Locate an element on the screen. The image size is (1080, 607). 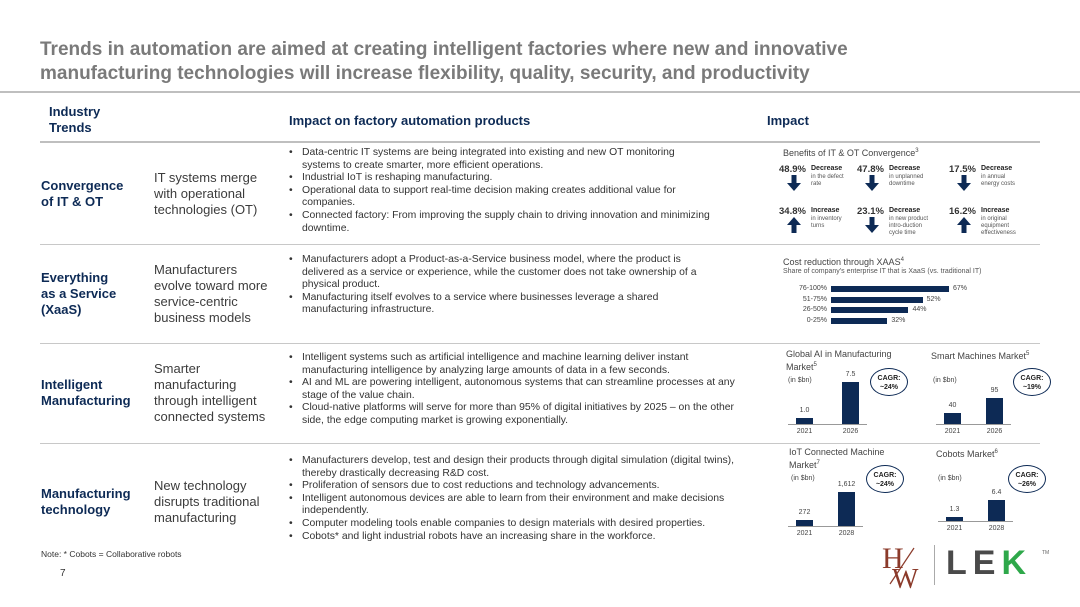
benefit-subtext: in original equipment effectiveness is located at coordinates (998, 226).